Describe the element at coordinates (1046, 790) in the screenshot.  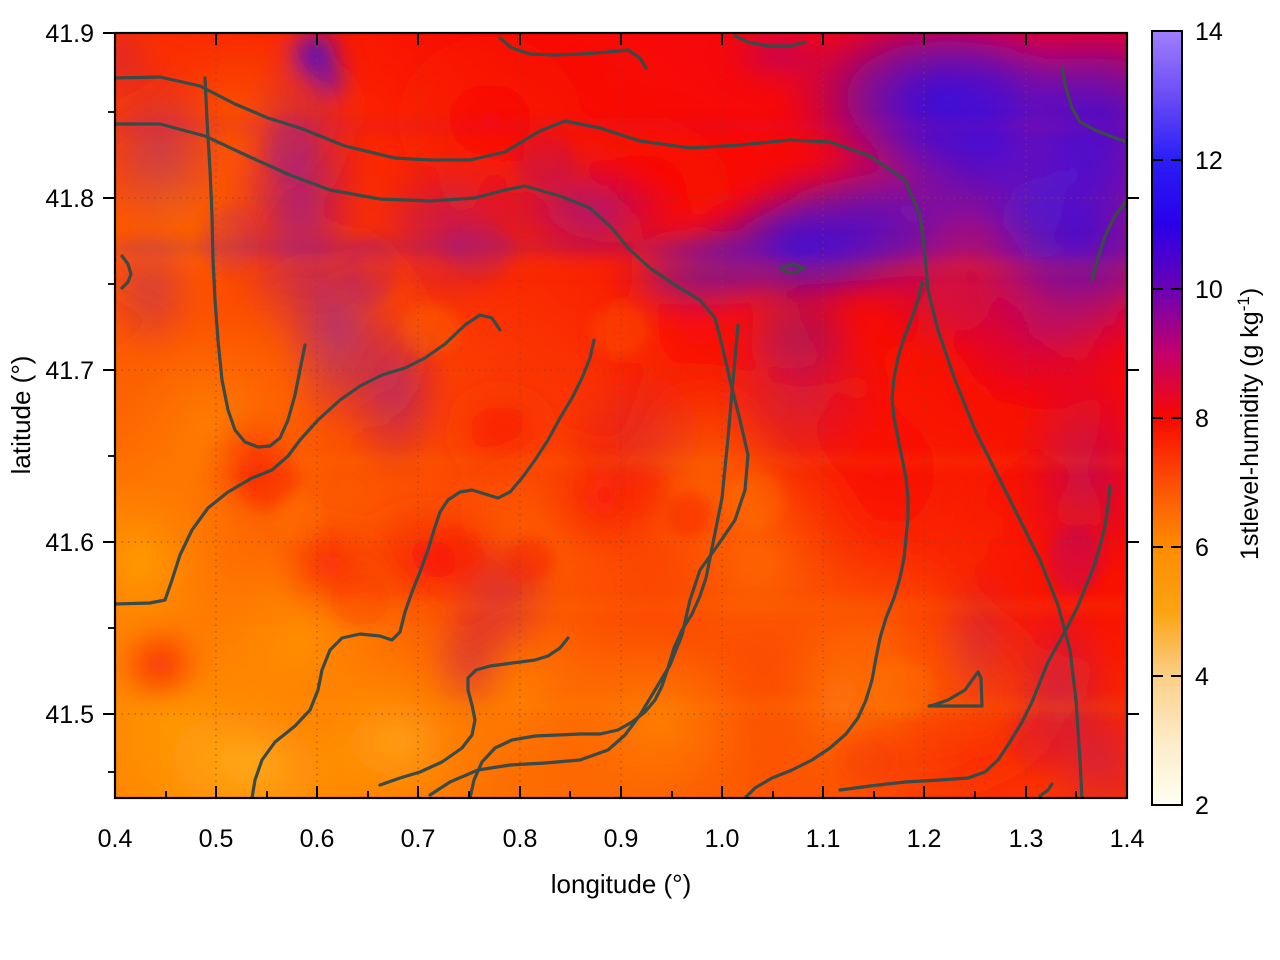
I see `contour-bottom-right-b` at that location.